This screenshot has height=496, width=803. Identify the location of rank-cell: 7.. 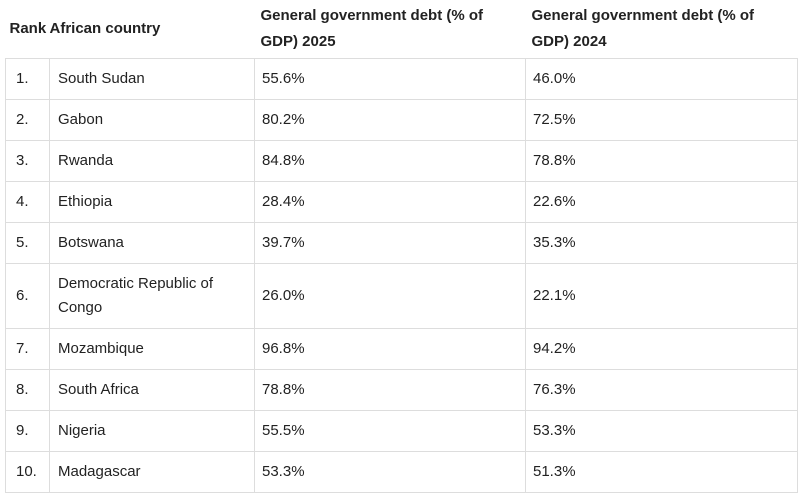
(27, 349).